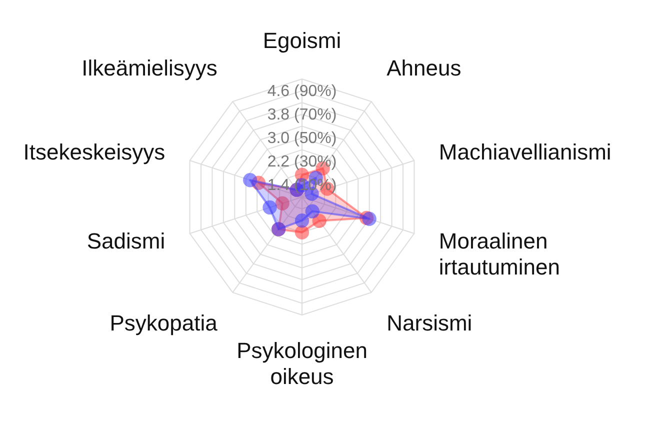  What do you see at coordinates (94, 152) in the screenshot?
I see `spoke-label: Itsekeskeisyys` at bounding box center [94, 152].